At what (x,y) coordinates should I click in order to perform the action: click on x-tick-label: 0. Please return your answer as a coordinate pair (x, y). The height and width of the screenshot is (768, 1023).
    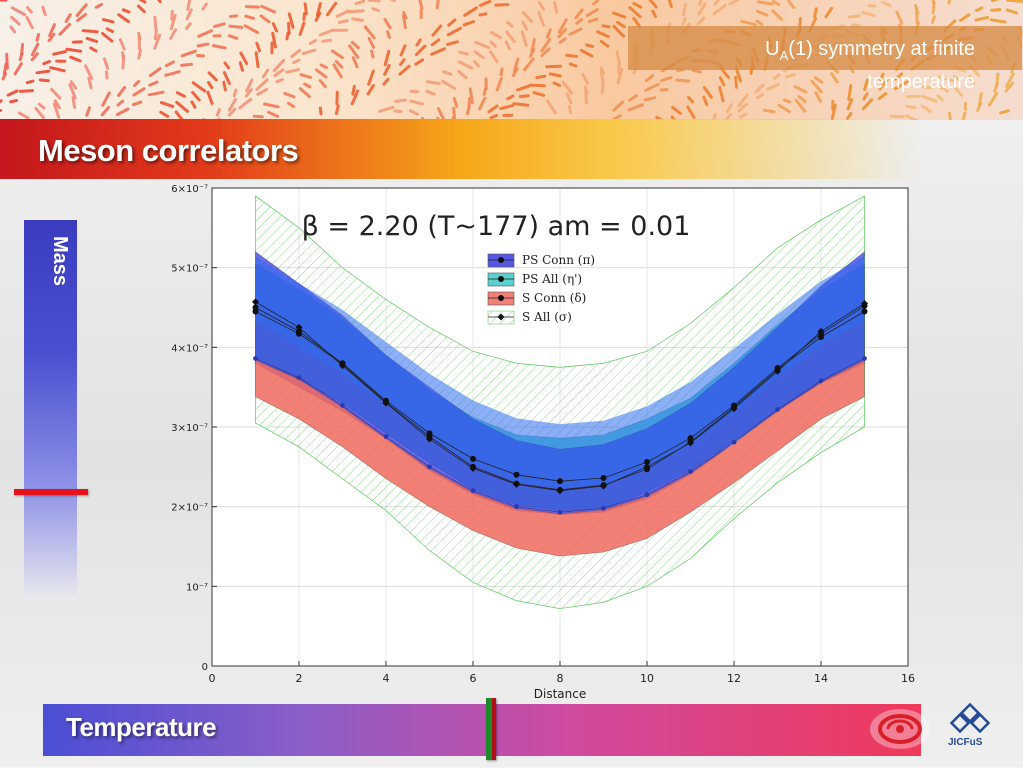
    Looking at the image, I should click on (212, 678).